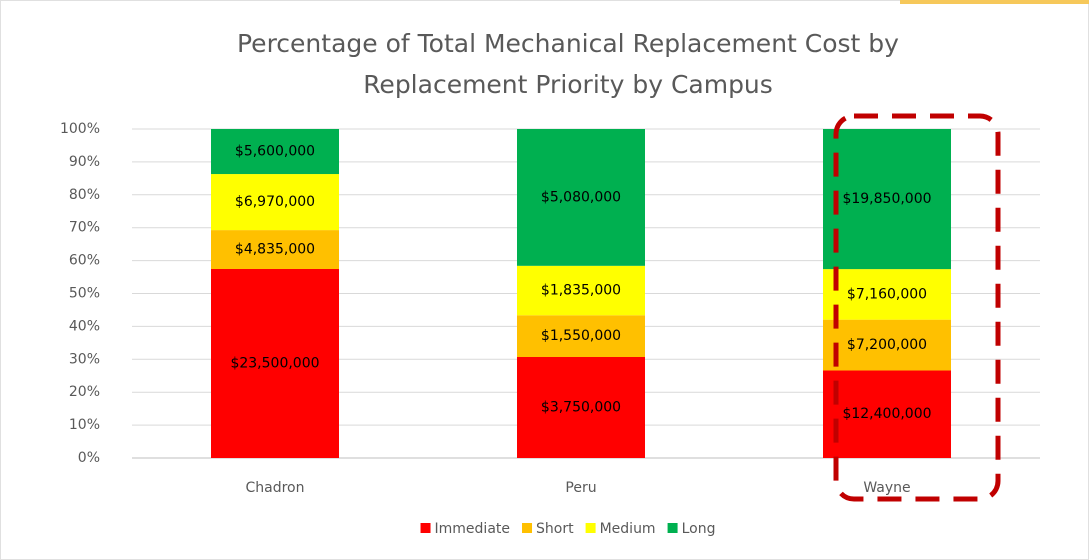 This screenshot has height=560, width=1089. What do you see at coordinates (84, 294) in the screenshot?
I see `y-tick-label: 50%` at bounding box center [84, 294].